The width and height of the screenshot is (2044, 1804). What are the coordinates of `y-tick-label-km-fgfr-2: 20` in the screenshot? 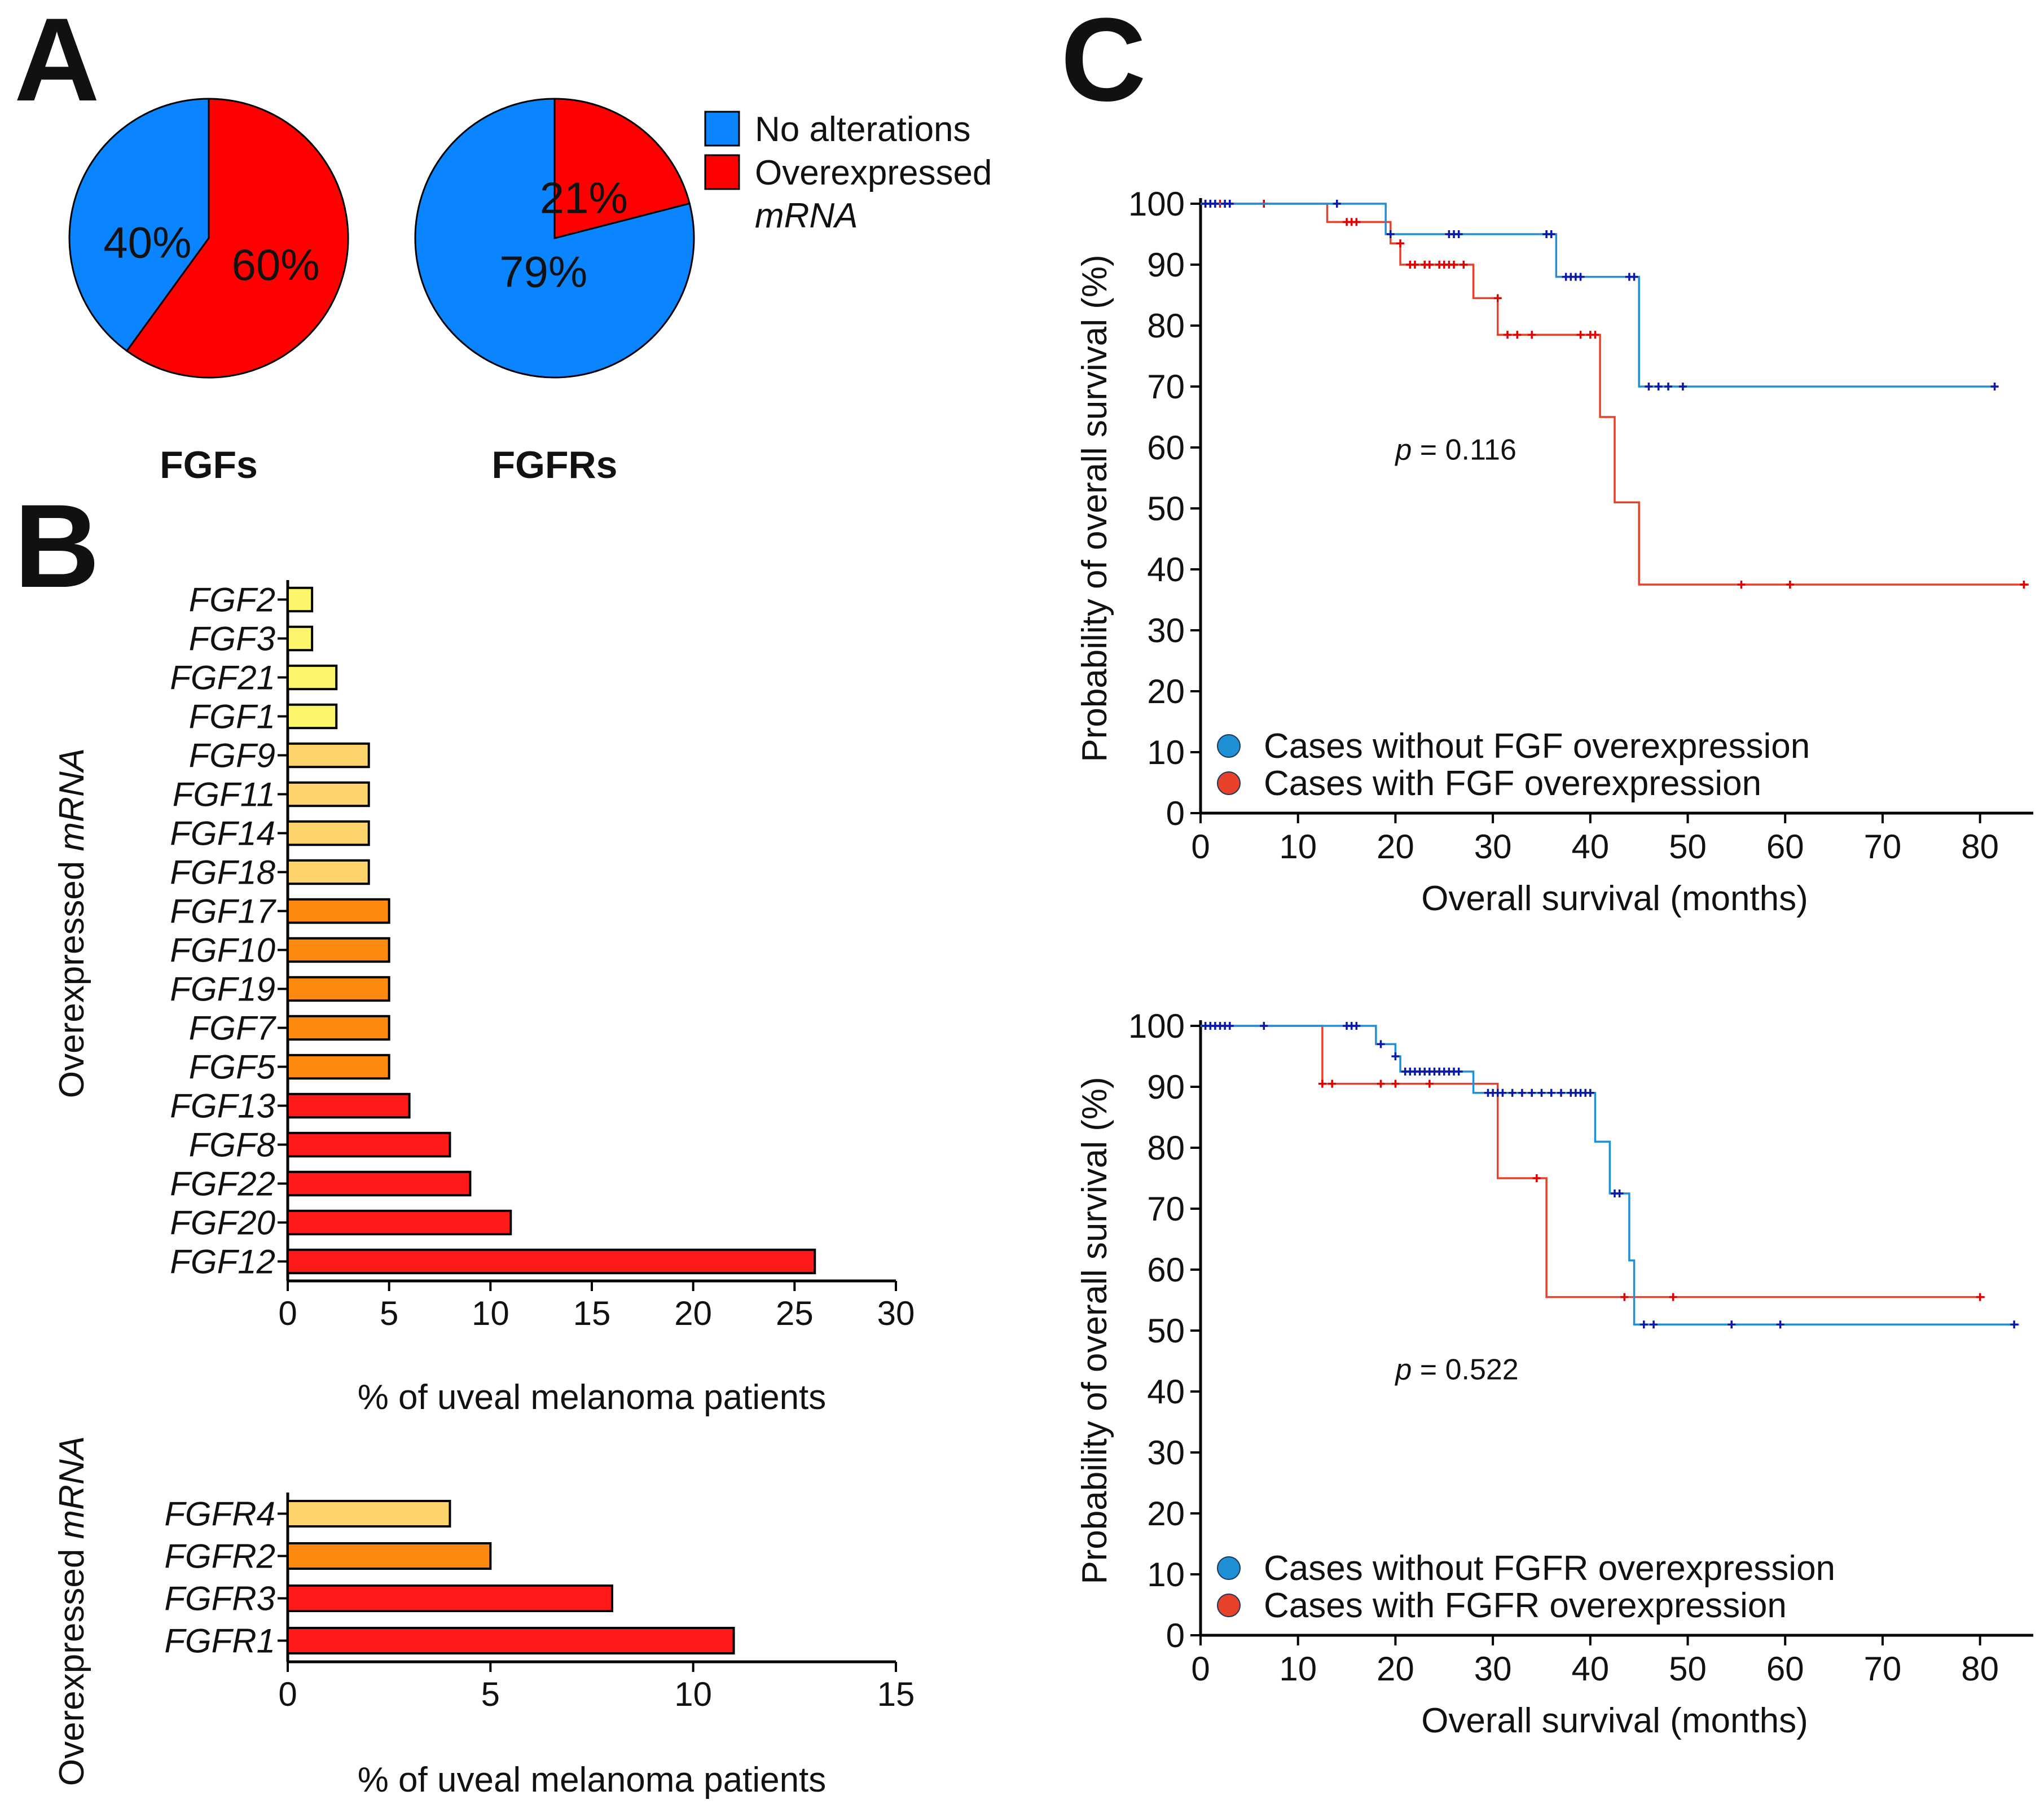 It's located at (1166, 1514).